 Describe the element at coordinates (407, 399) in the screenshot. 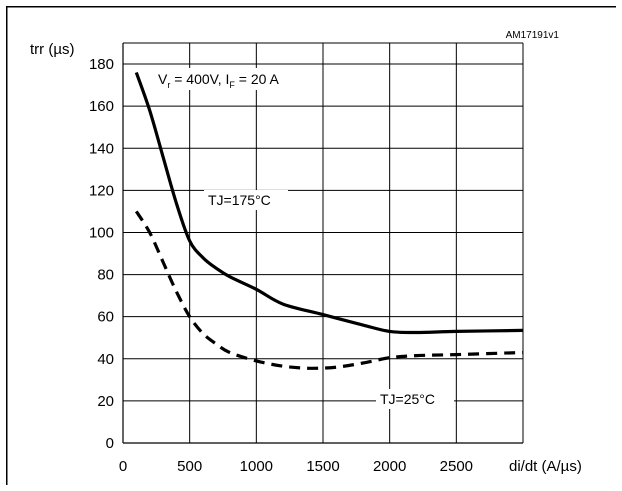

I see `series-label-25: TJ=25°C` at that location.